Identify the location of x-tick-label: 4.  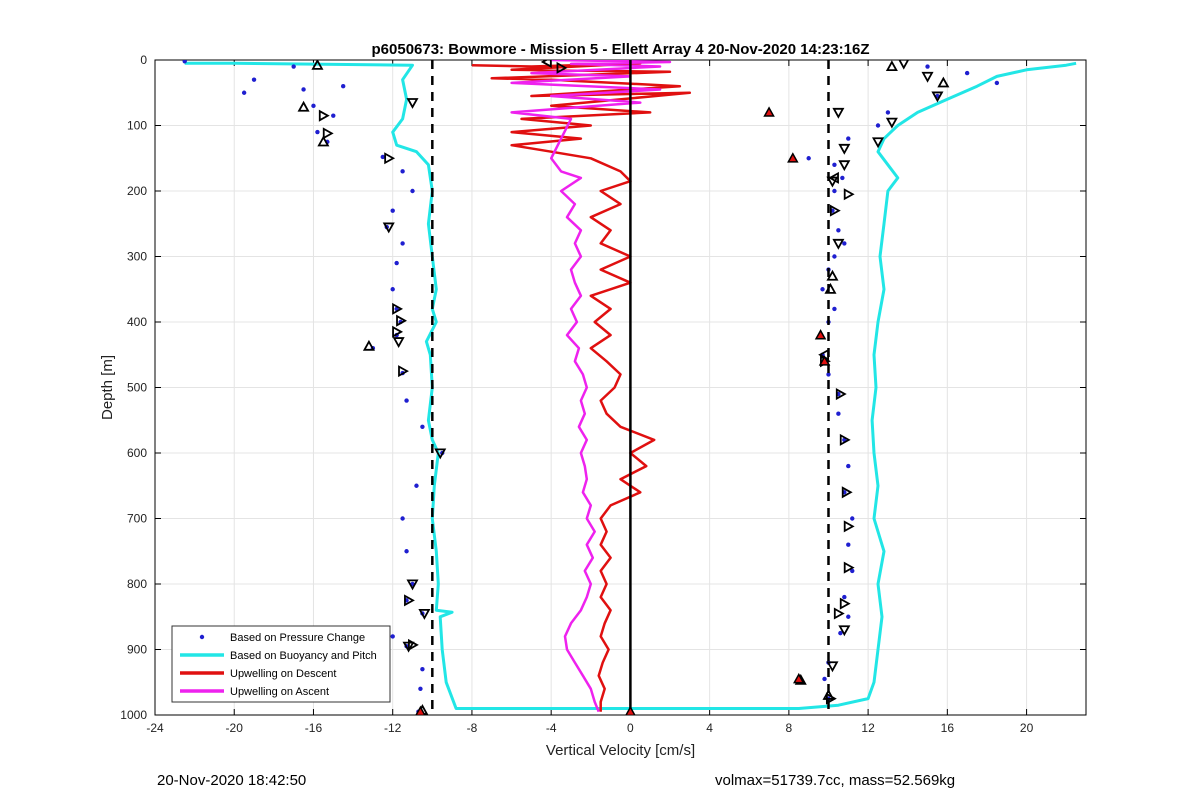
(709, 728).